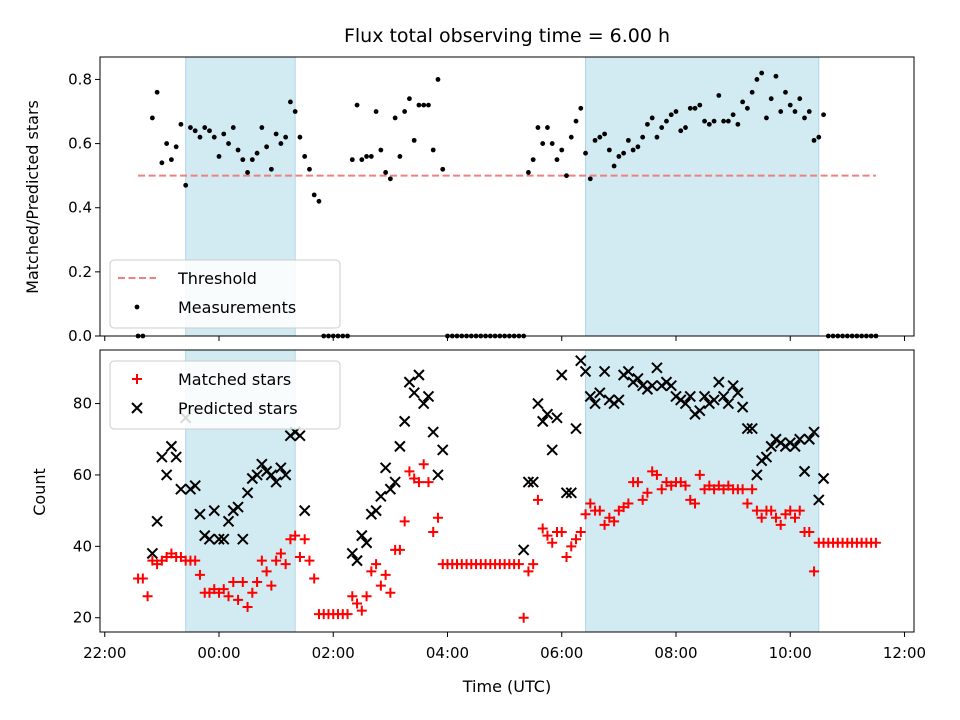  I want to click on legend-matched-marker, so click(137, 379).